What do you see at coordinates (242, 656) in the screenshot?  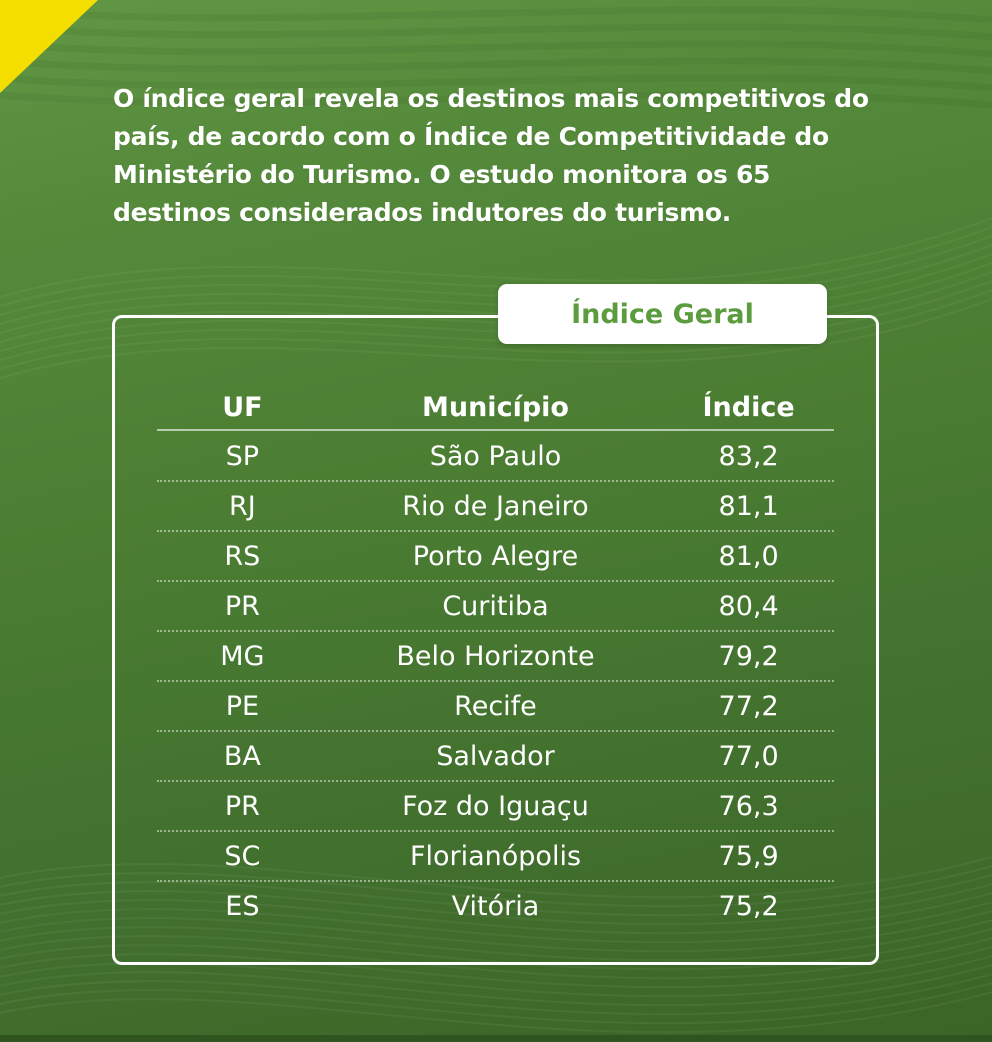 I see `cell-uf: MG` at bounding box center [242, 656].